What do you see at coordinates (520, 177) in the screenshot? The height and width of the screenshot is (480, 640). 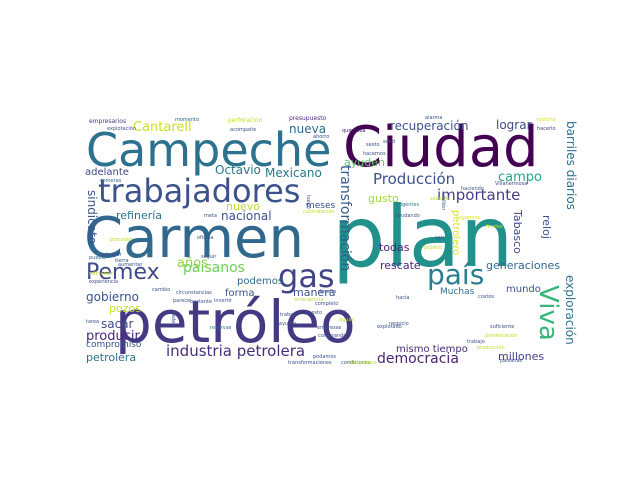 I see `cloud-word: campo` at bounding box center [520, 177].